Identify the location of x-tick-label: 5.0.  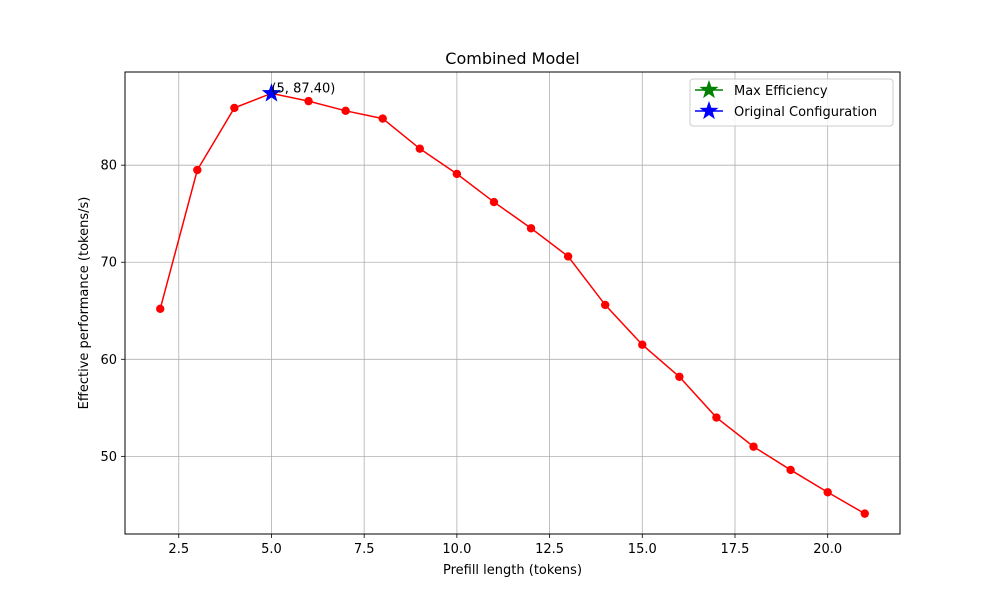
(271, 549).